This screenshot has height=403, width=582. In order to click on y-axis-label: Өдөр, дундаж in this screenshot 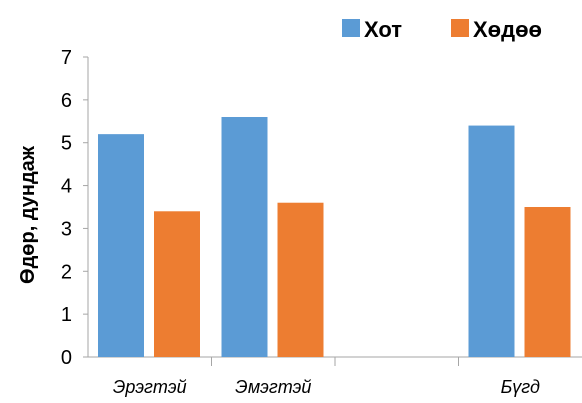, I will do `click(28, 214)`.